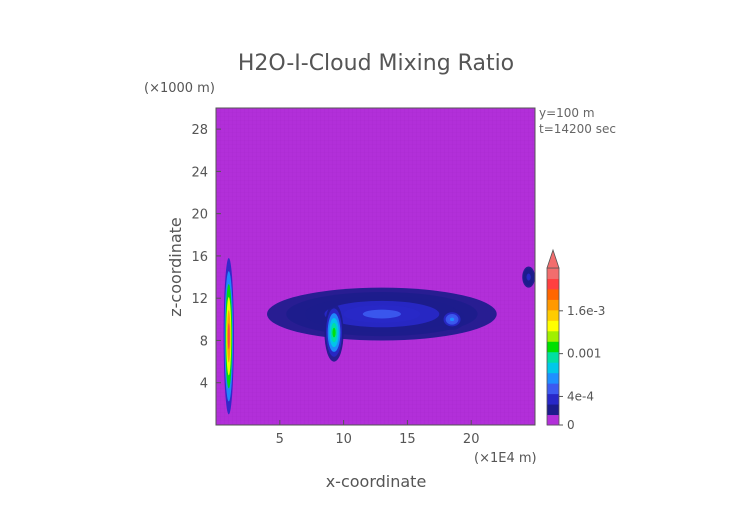 This screenshot has height=532, width=752. I want to click on y-axis: 4 8 12 16 20 24 28, so click(206, 257).